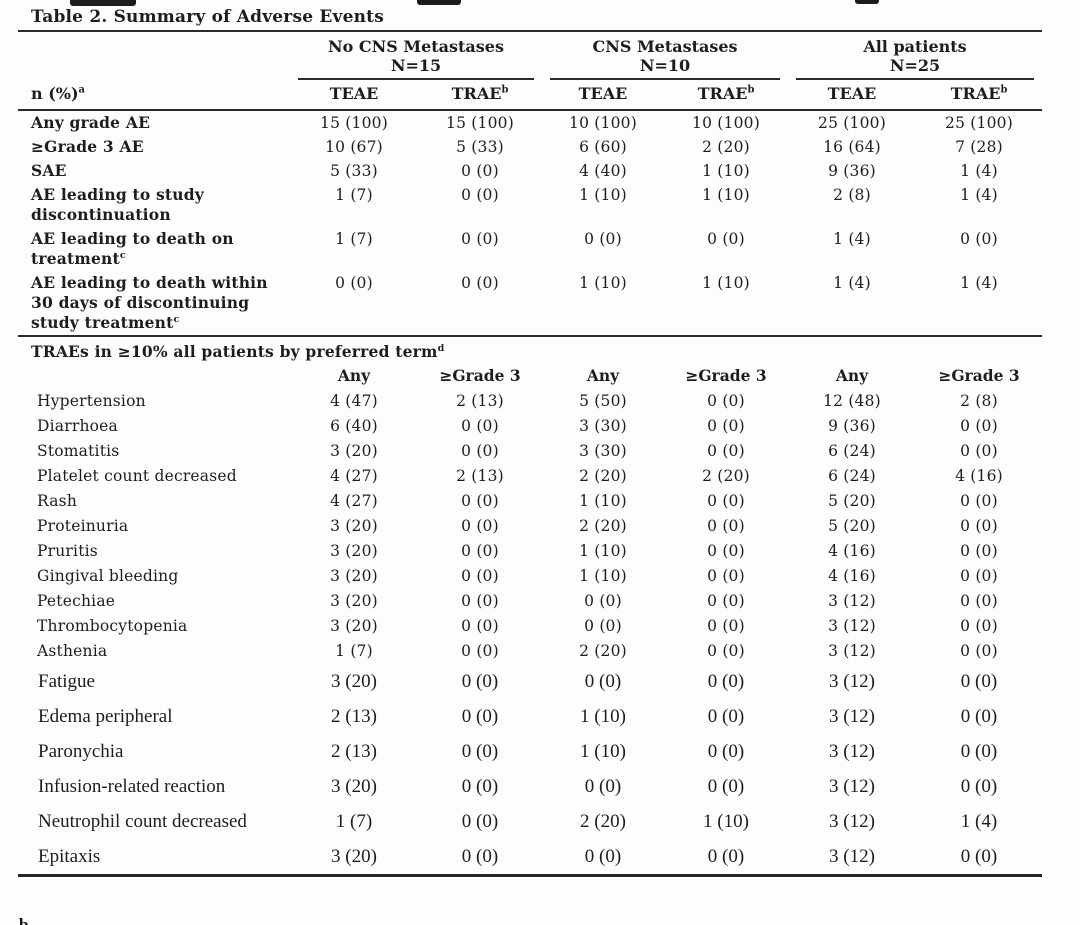 This screenshot has height=925, width=1080. I want to click on row-label: Neutrophil count decreased, so click(142, 821).